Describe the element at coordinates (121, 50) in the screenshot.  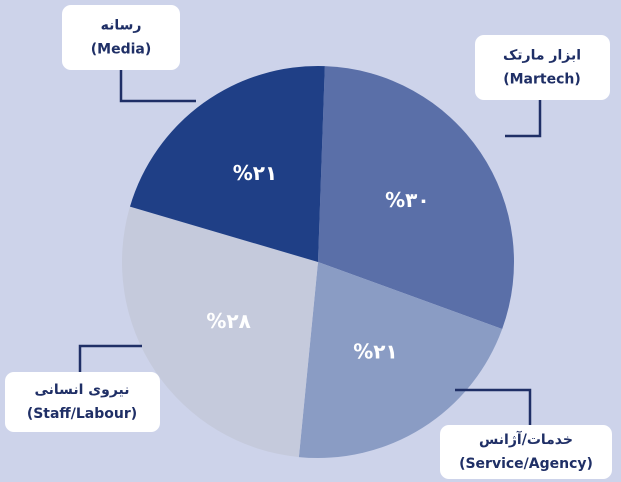
I see `category-label-en: (Media)` at that location.